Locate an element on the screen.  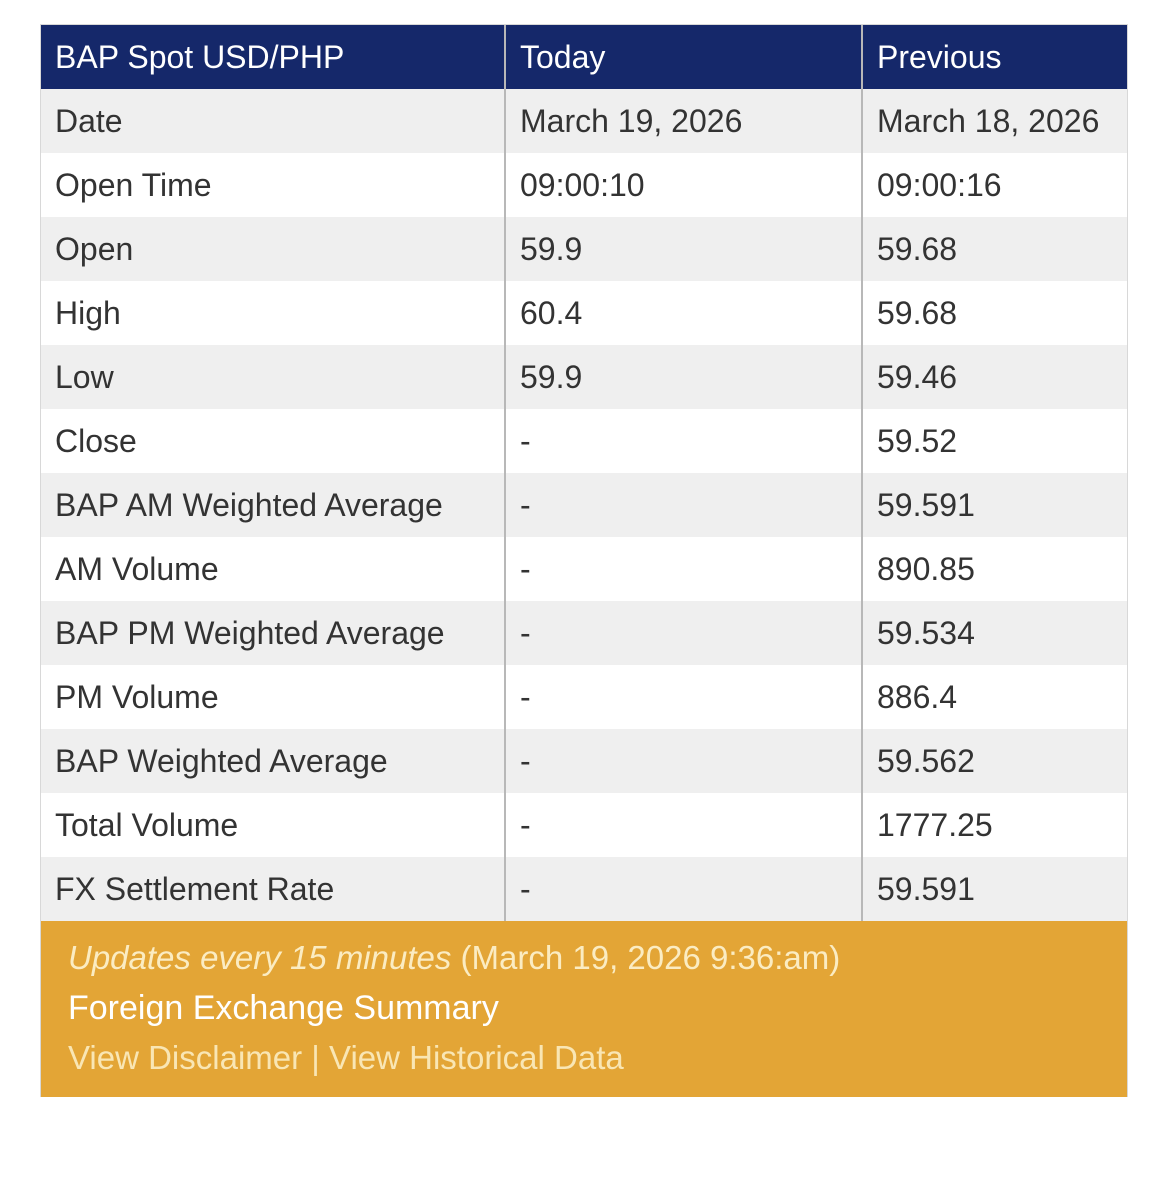
header-row: BAP Spot USD/PHP Today Previous is located at coordinates (584, 57).